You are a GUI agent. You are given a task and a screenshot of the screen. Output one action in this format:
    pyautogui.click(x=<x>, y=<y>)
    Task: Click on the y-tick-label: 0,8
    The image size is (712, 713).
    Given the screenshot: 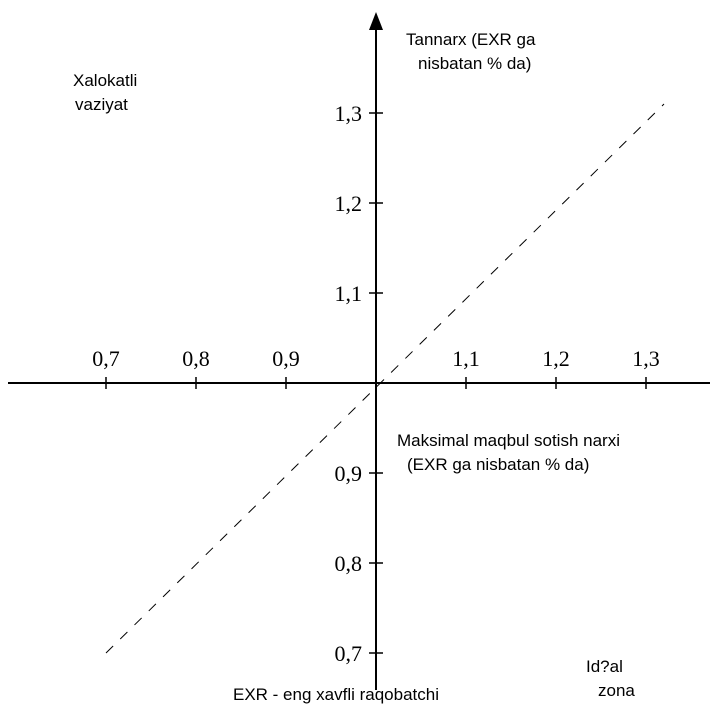 What is the action you would take?
    pyautogui.click(x=349, y=563)
    